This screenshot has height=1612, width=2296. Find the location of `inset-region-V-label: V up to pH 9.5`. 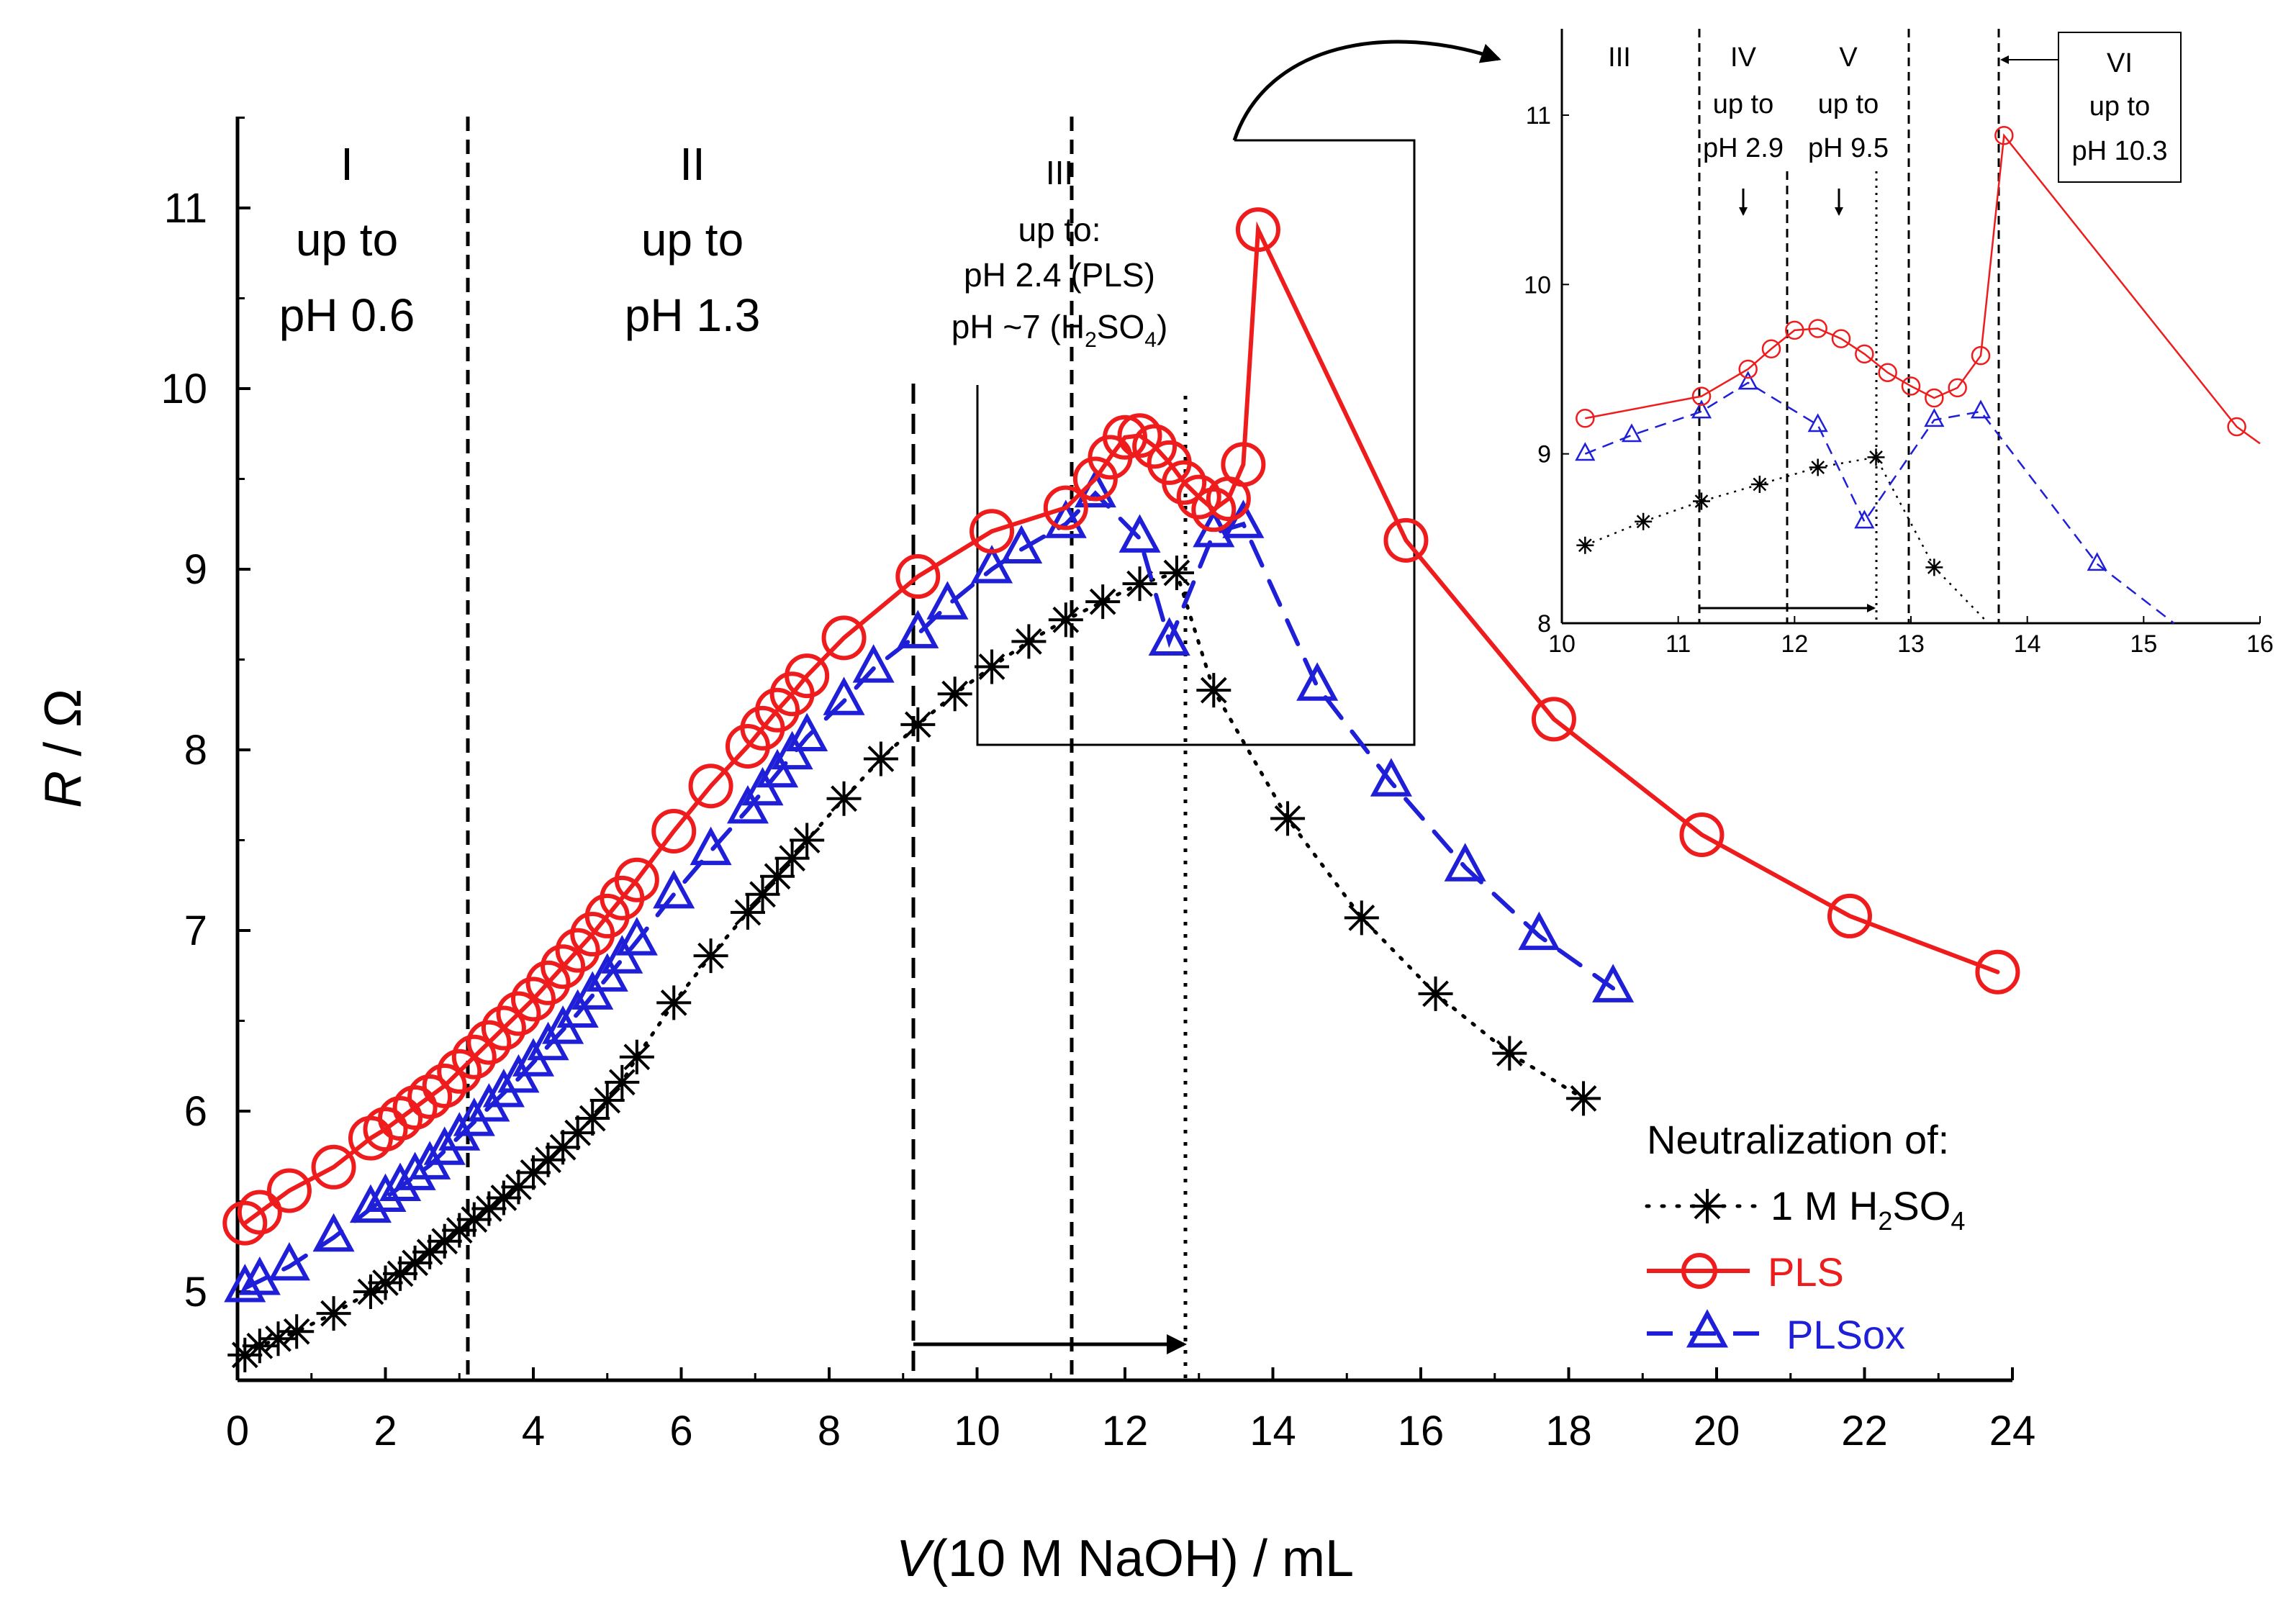

inset-region-V-label: V up to pH 9.5 is located at coordinates (1848, 129).